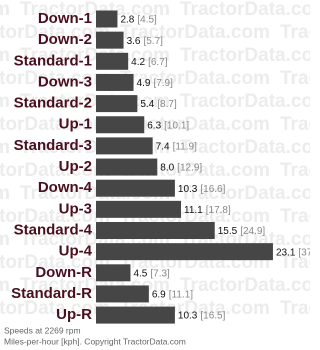 The height and width of the screenshot is (350, 320). Describe the element at coordinates (304, 252) in the screenshot. I see `kph-label: [37.2]` at that location.